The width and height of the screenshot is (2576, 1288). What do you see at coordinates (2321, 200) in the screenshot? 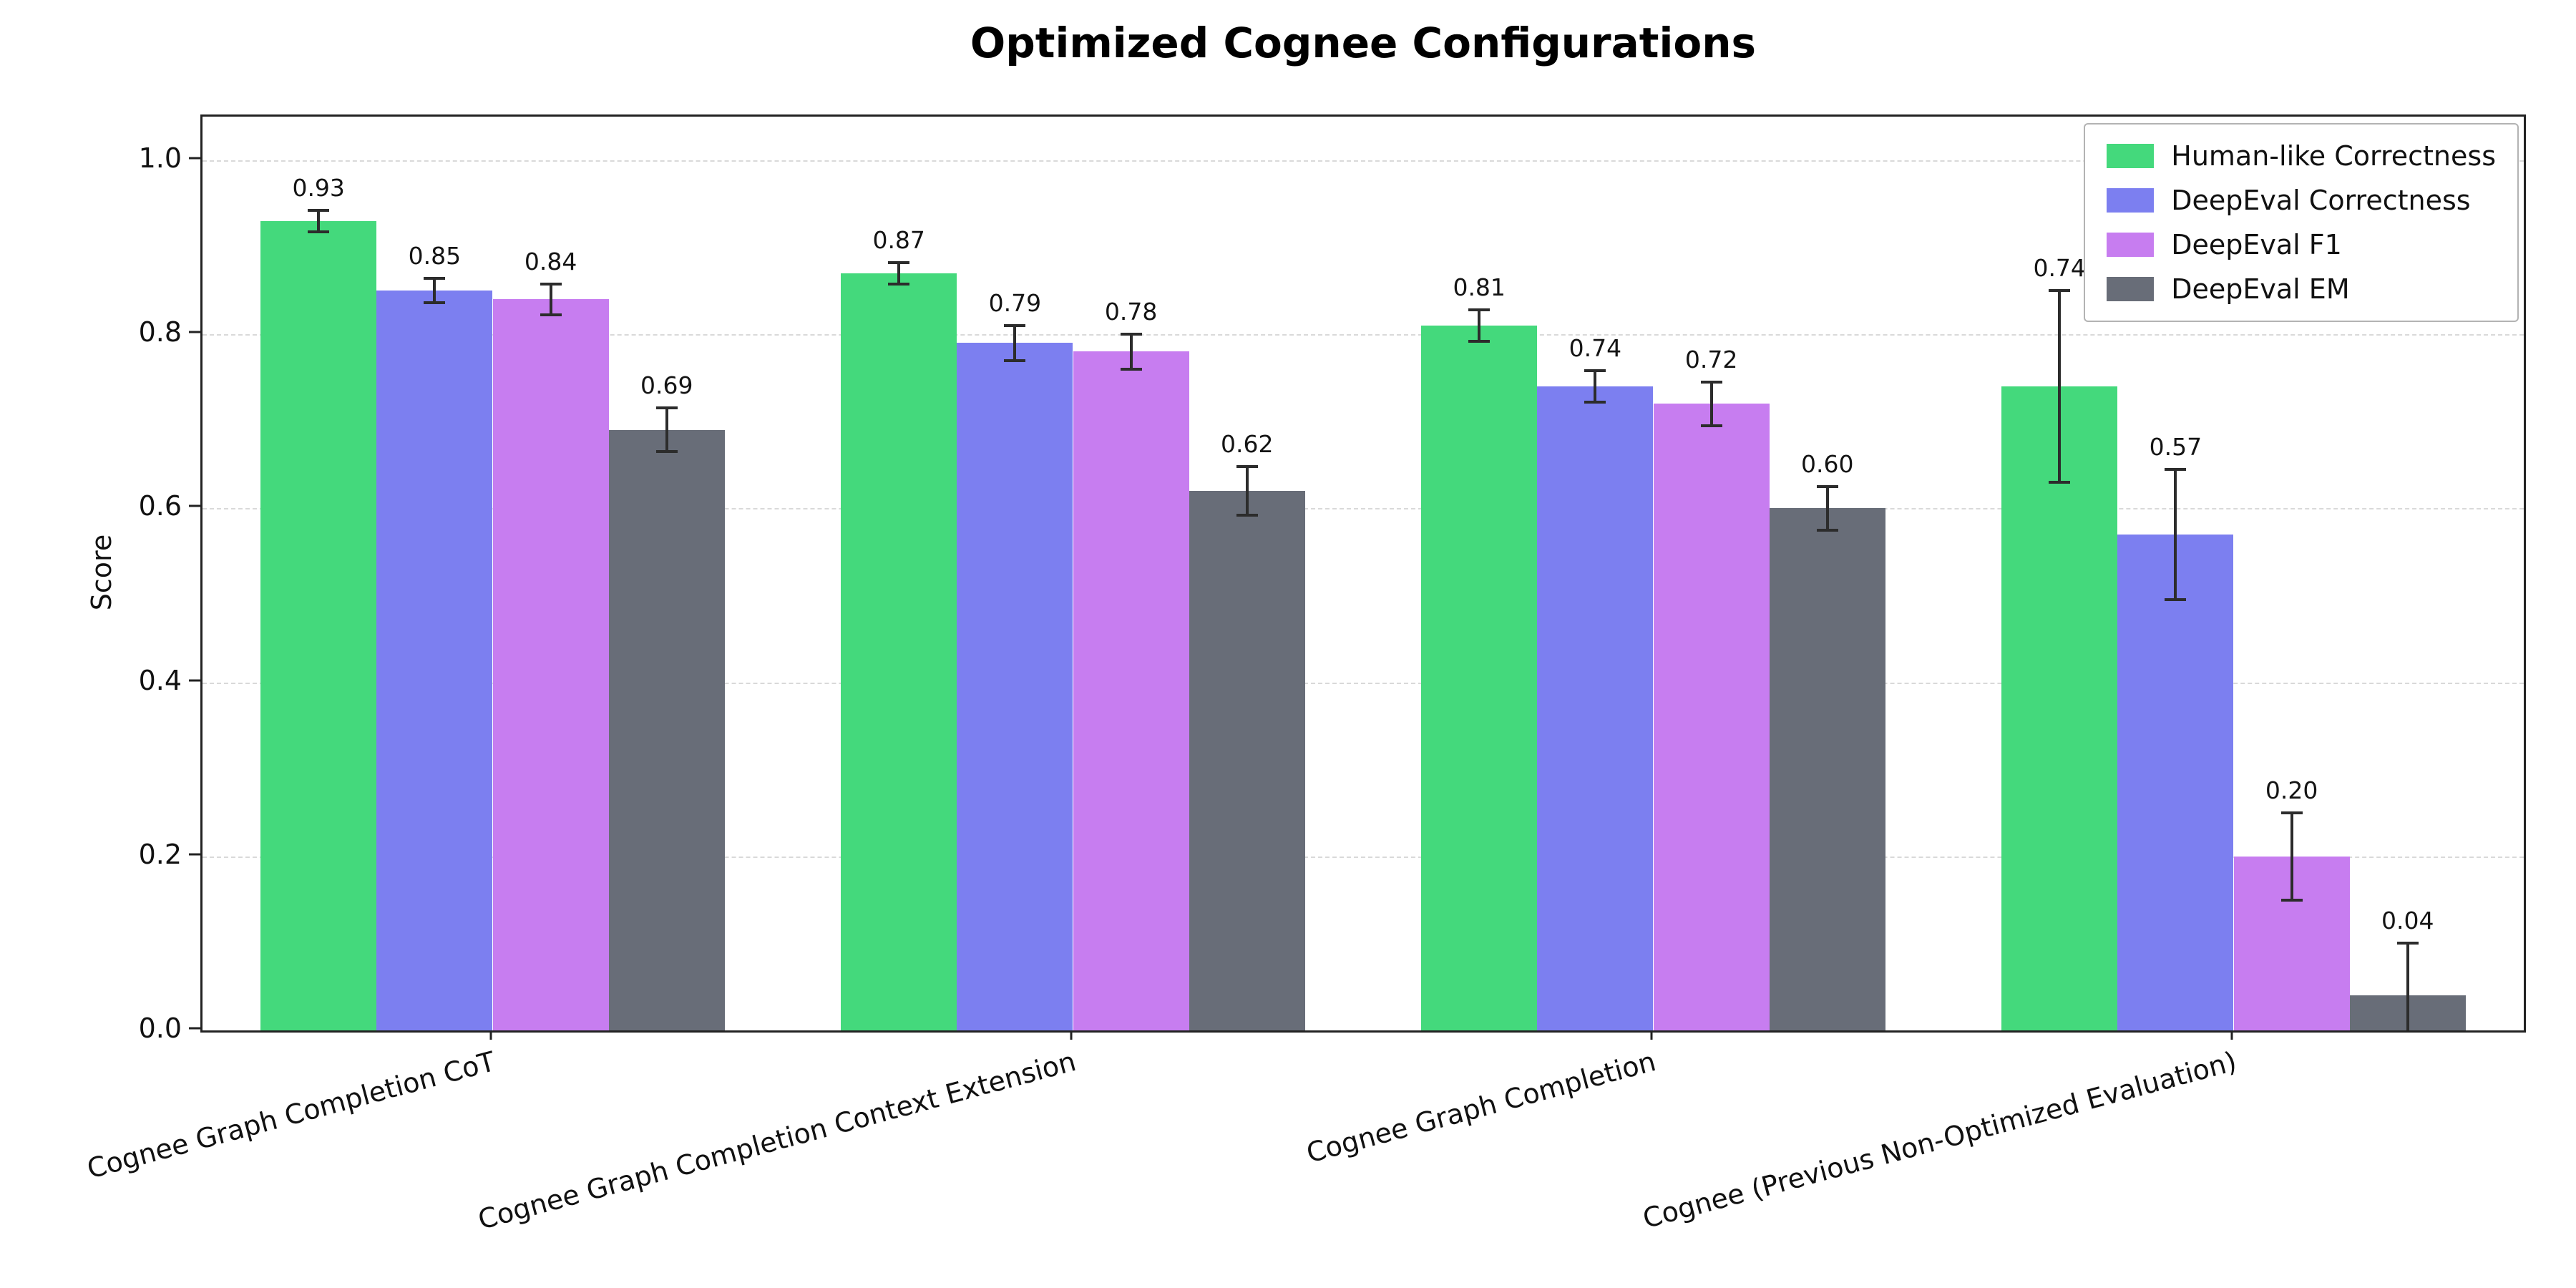
I see `legend-label: DeepEval Correctness` at bounding box center [2321, 200].